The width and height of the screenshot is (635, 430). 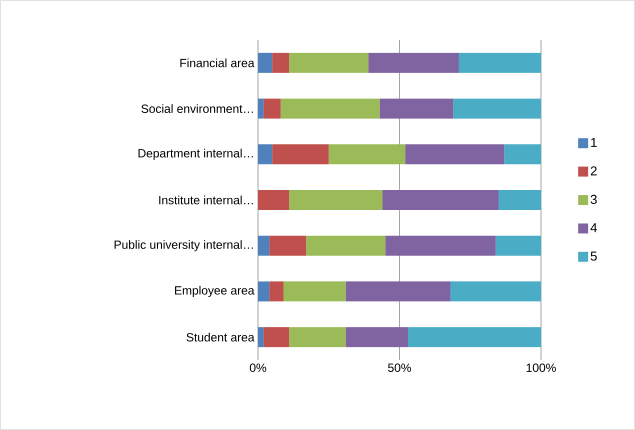 I want to click on legend-label: 5, so click(x=593, y=256).